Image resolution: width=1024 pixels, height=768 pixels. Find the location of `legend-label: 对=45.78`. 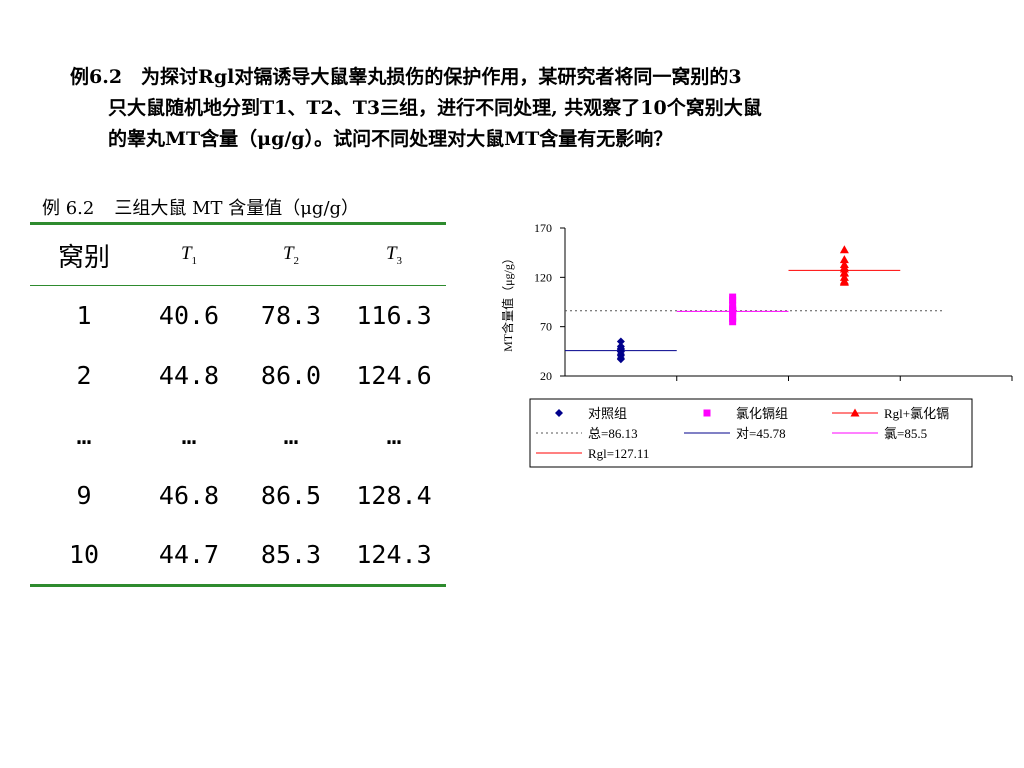

legend-label: 对=45.78 is located at coordinates (761, 433).